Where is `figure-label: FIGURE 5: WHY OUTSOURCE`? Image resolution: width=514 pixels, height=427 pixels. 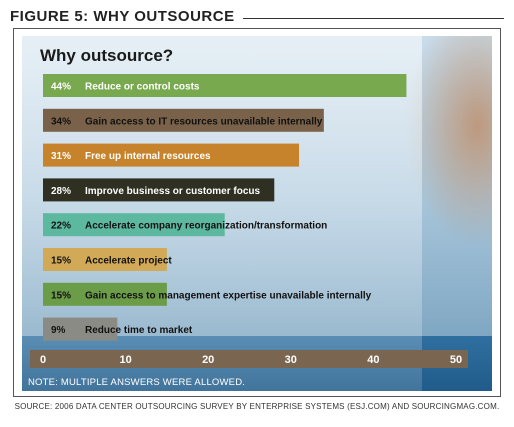
figure-label: FIGURE 5: WHY OUTSOURCE is located at coordinates (126, 16).